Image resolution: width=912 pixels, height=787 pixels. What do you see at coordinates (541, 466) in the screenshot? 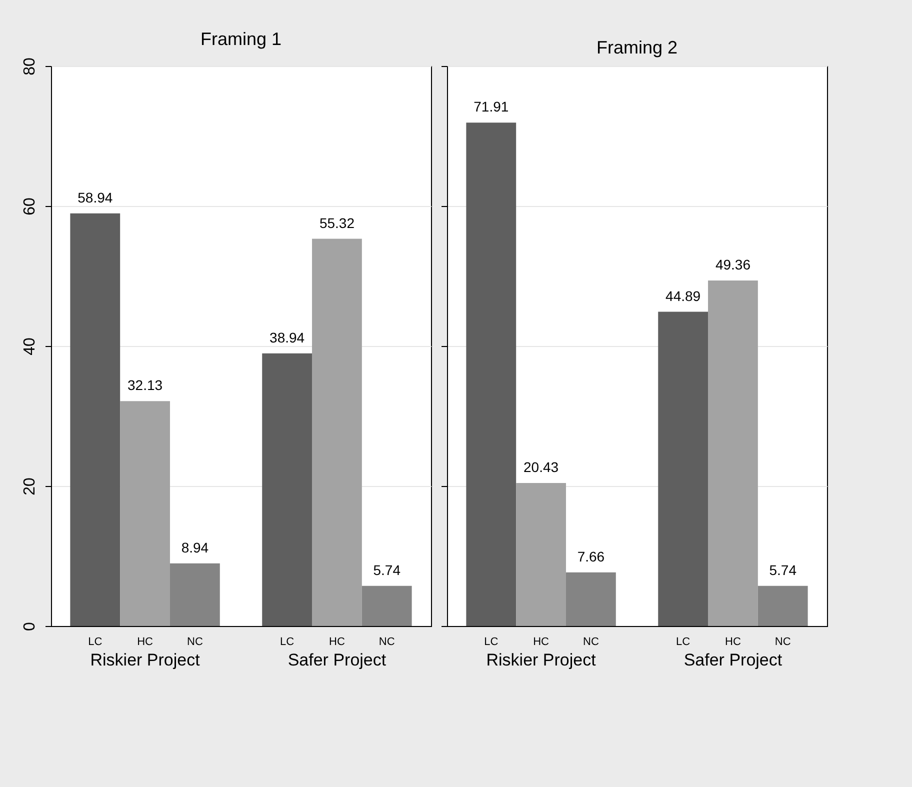
I see `data-label: 20.43` at bounding box center [541, 466].